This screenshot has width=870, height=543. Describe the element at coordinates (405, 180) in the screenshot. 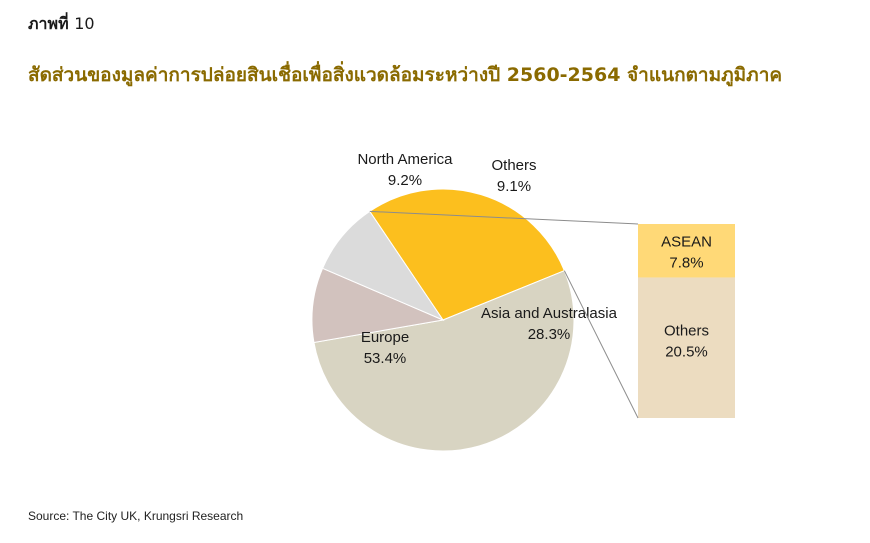

I see `slice-value-north-america: 9.2%` at that location.